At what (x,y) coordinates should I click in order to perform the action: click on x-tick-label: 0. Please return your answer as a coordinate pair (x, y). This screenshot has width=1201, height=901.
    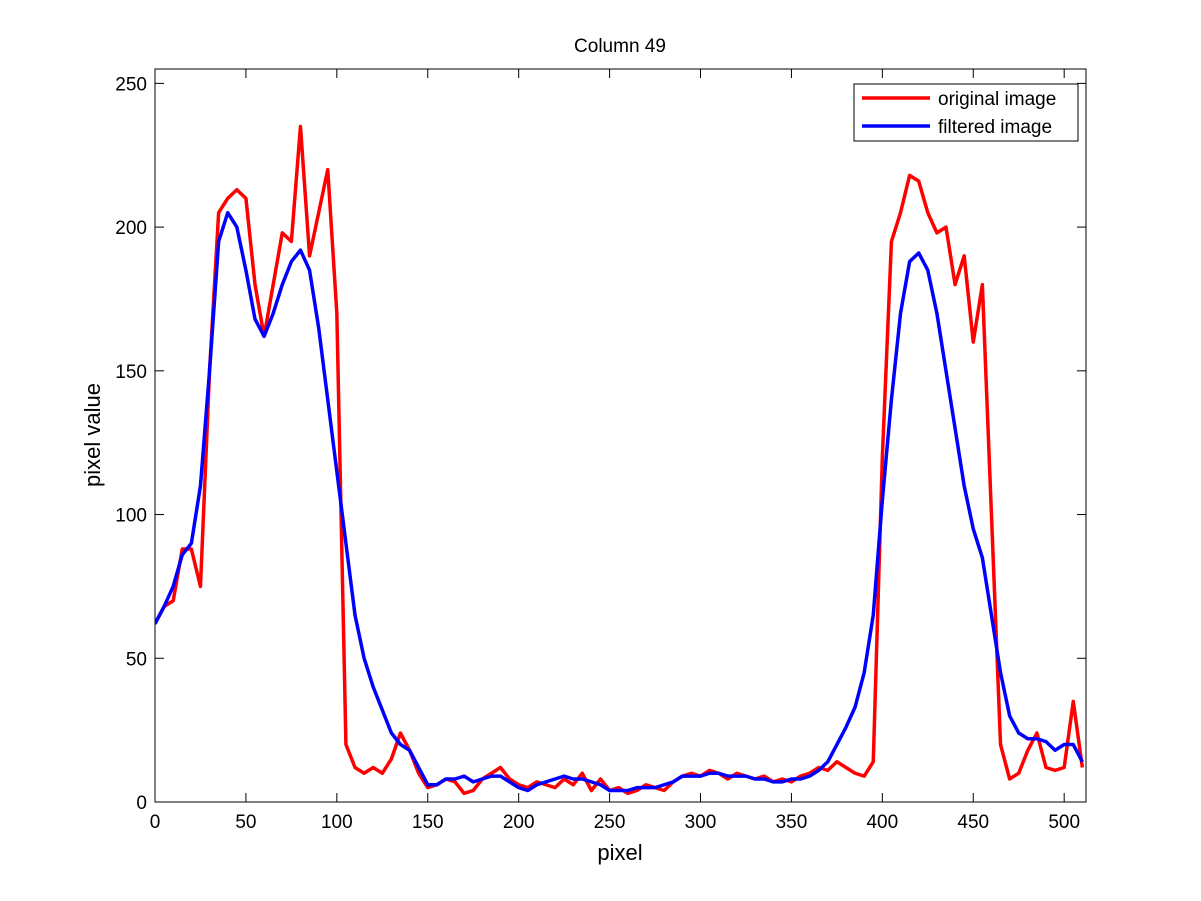
    Looking at the image, I should click on (155, 822).